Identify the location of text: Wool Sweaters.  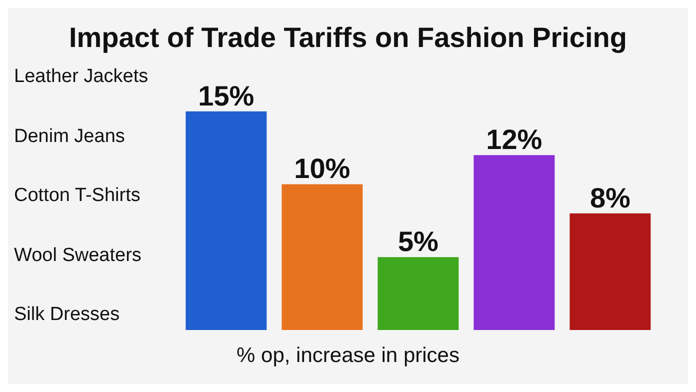
(77, 255).